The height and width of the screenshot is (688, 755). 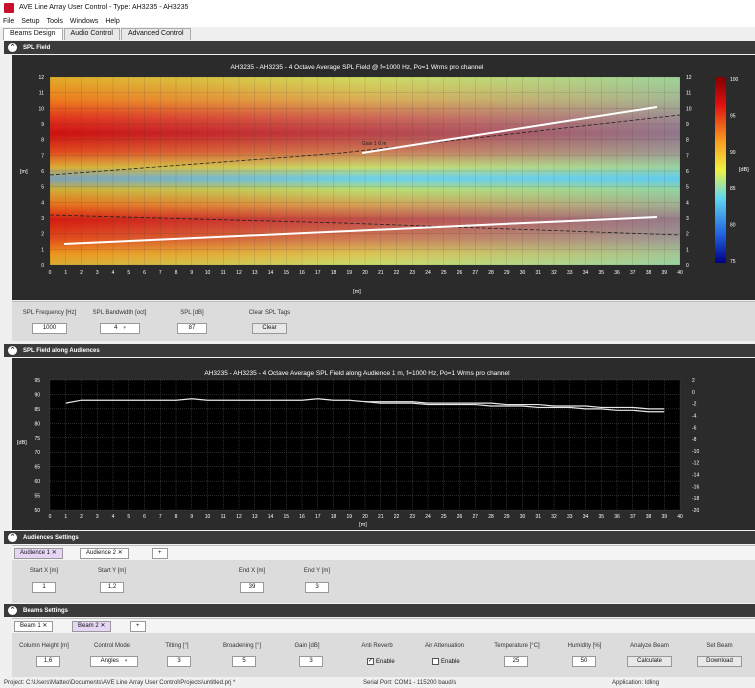 I want to click on tab-audio-control: Audio Control, so click(x=91, y=34).